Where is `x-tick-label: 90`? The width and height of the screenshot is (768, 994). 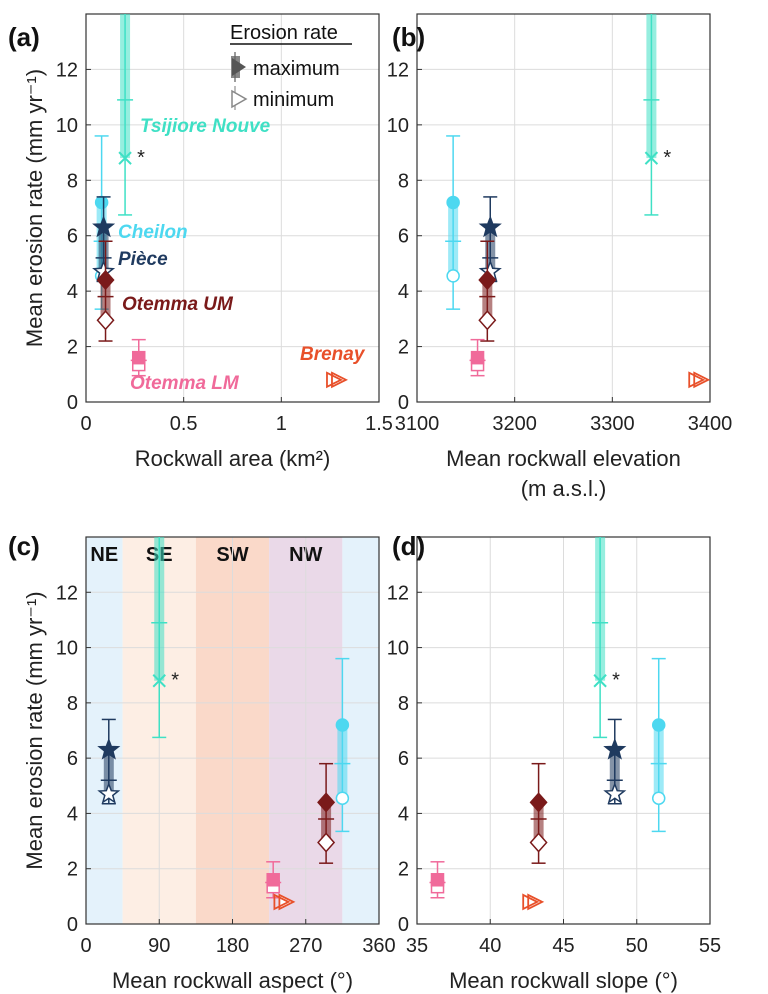 x-tick-label: 90 is located at coordinates (159, 946).